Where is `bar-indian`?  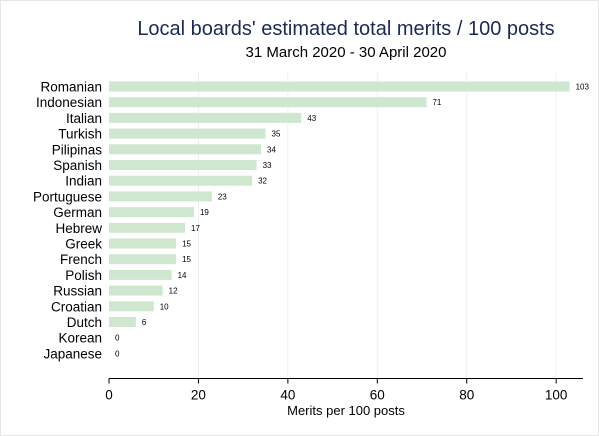 bar-indian is located at coordinates (181, 180).